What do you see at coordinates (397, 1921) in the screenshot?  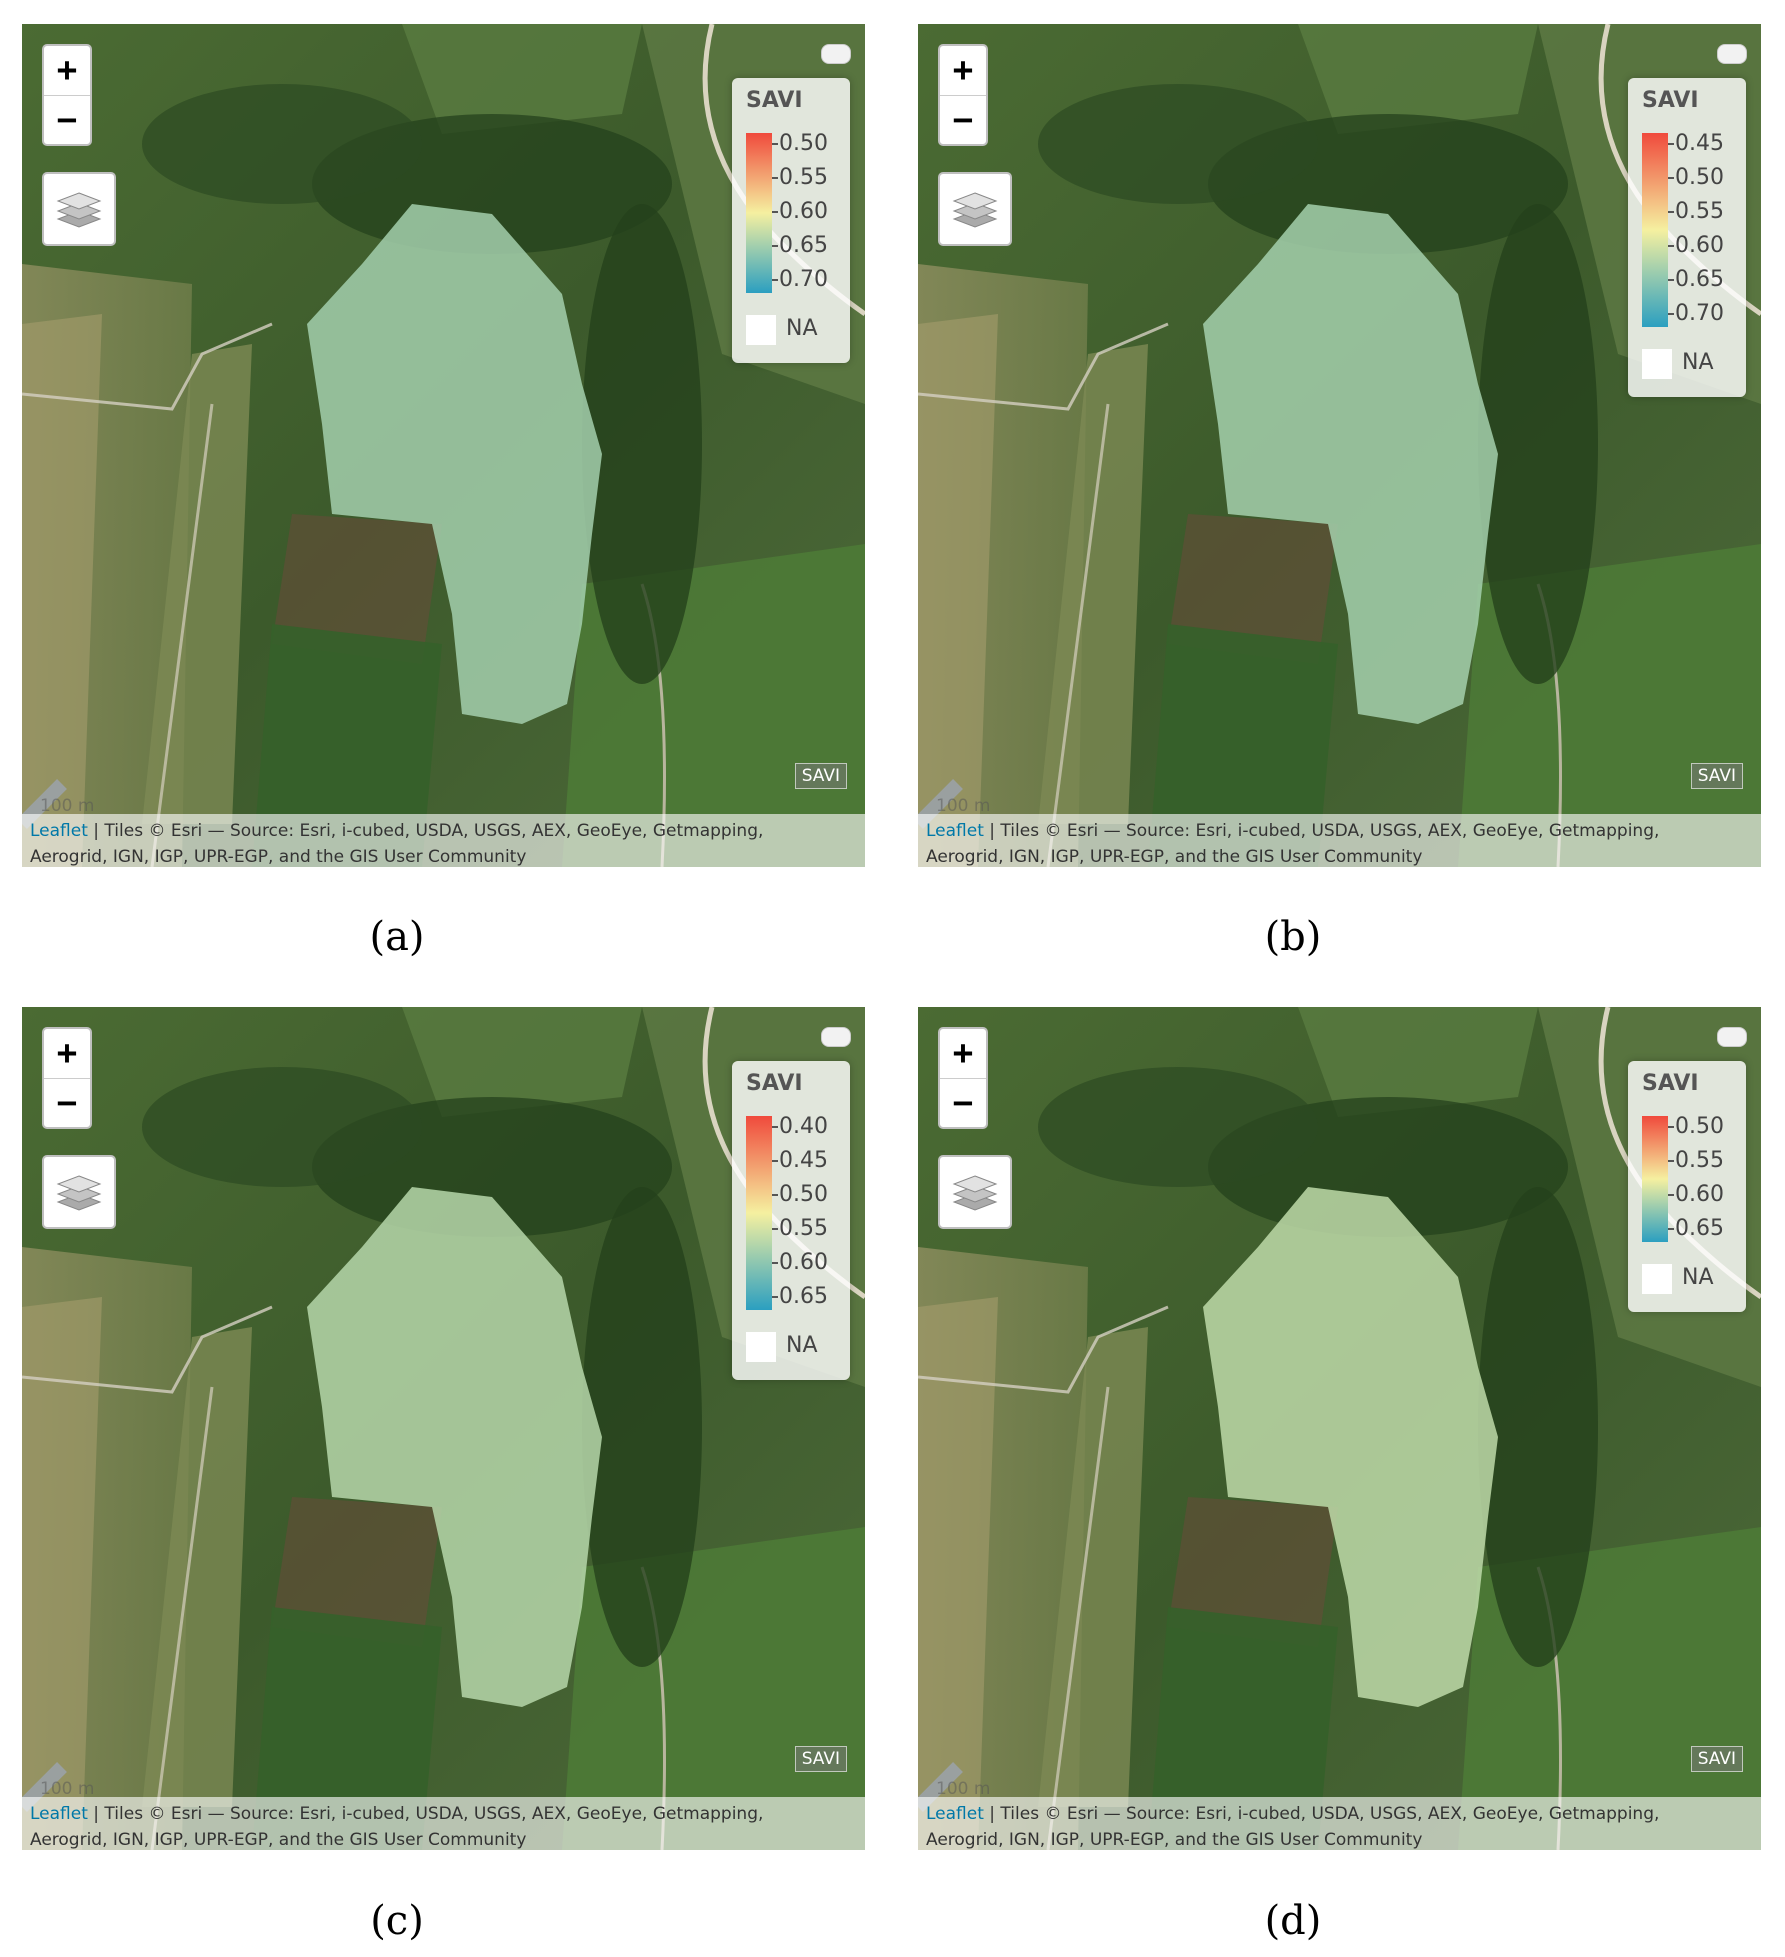 I see `panel-caption: (c)` at bounding box center [397, 1921].